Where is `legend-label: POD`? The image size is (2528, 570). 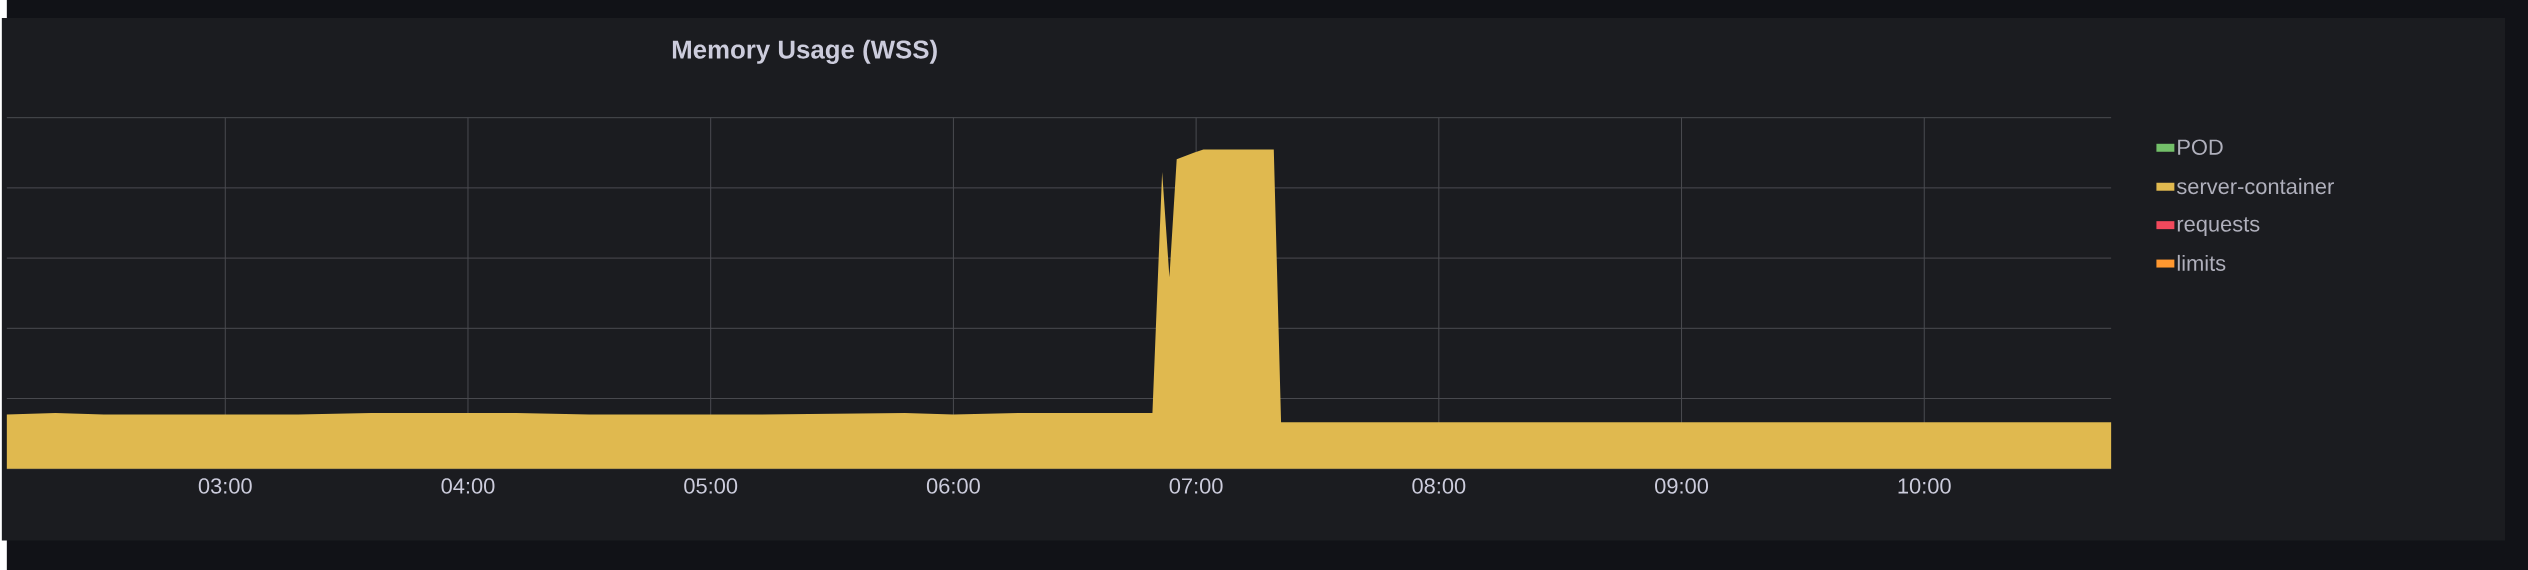
legend-label: POD is located at coordinates (2200, 147).